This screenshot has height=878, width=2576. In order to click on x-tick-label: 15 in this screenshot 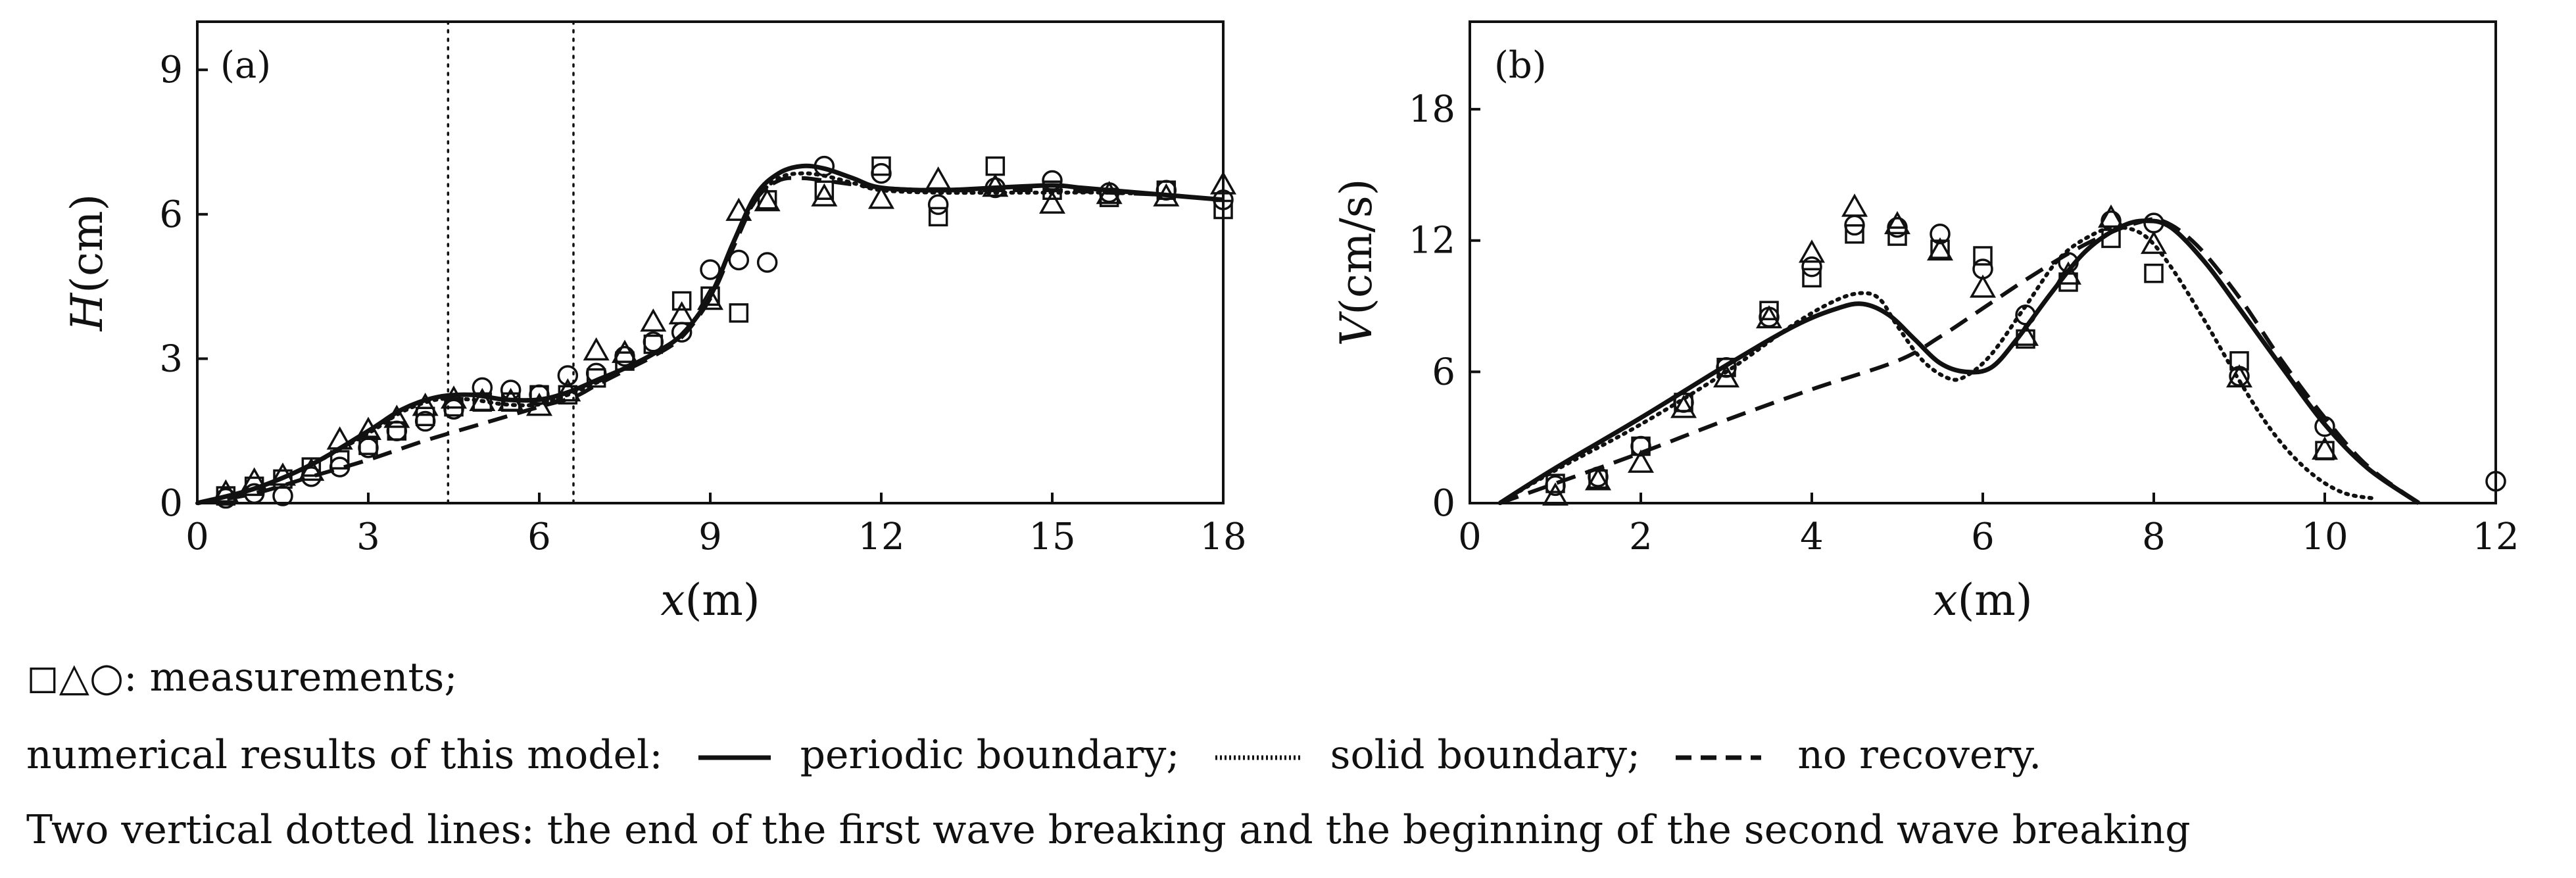, I will do `click(1052, 537)`.